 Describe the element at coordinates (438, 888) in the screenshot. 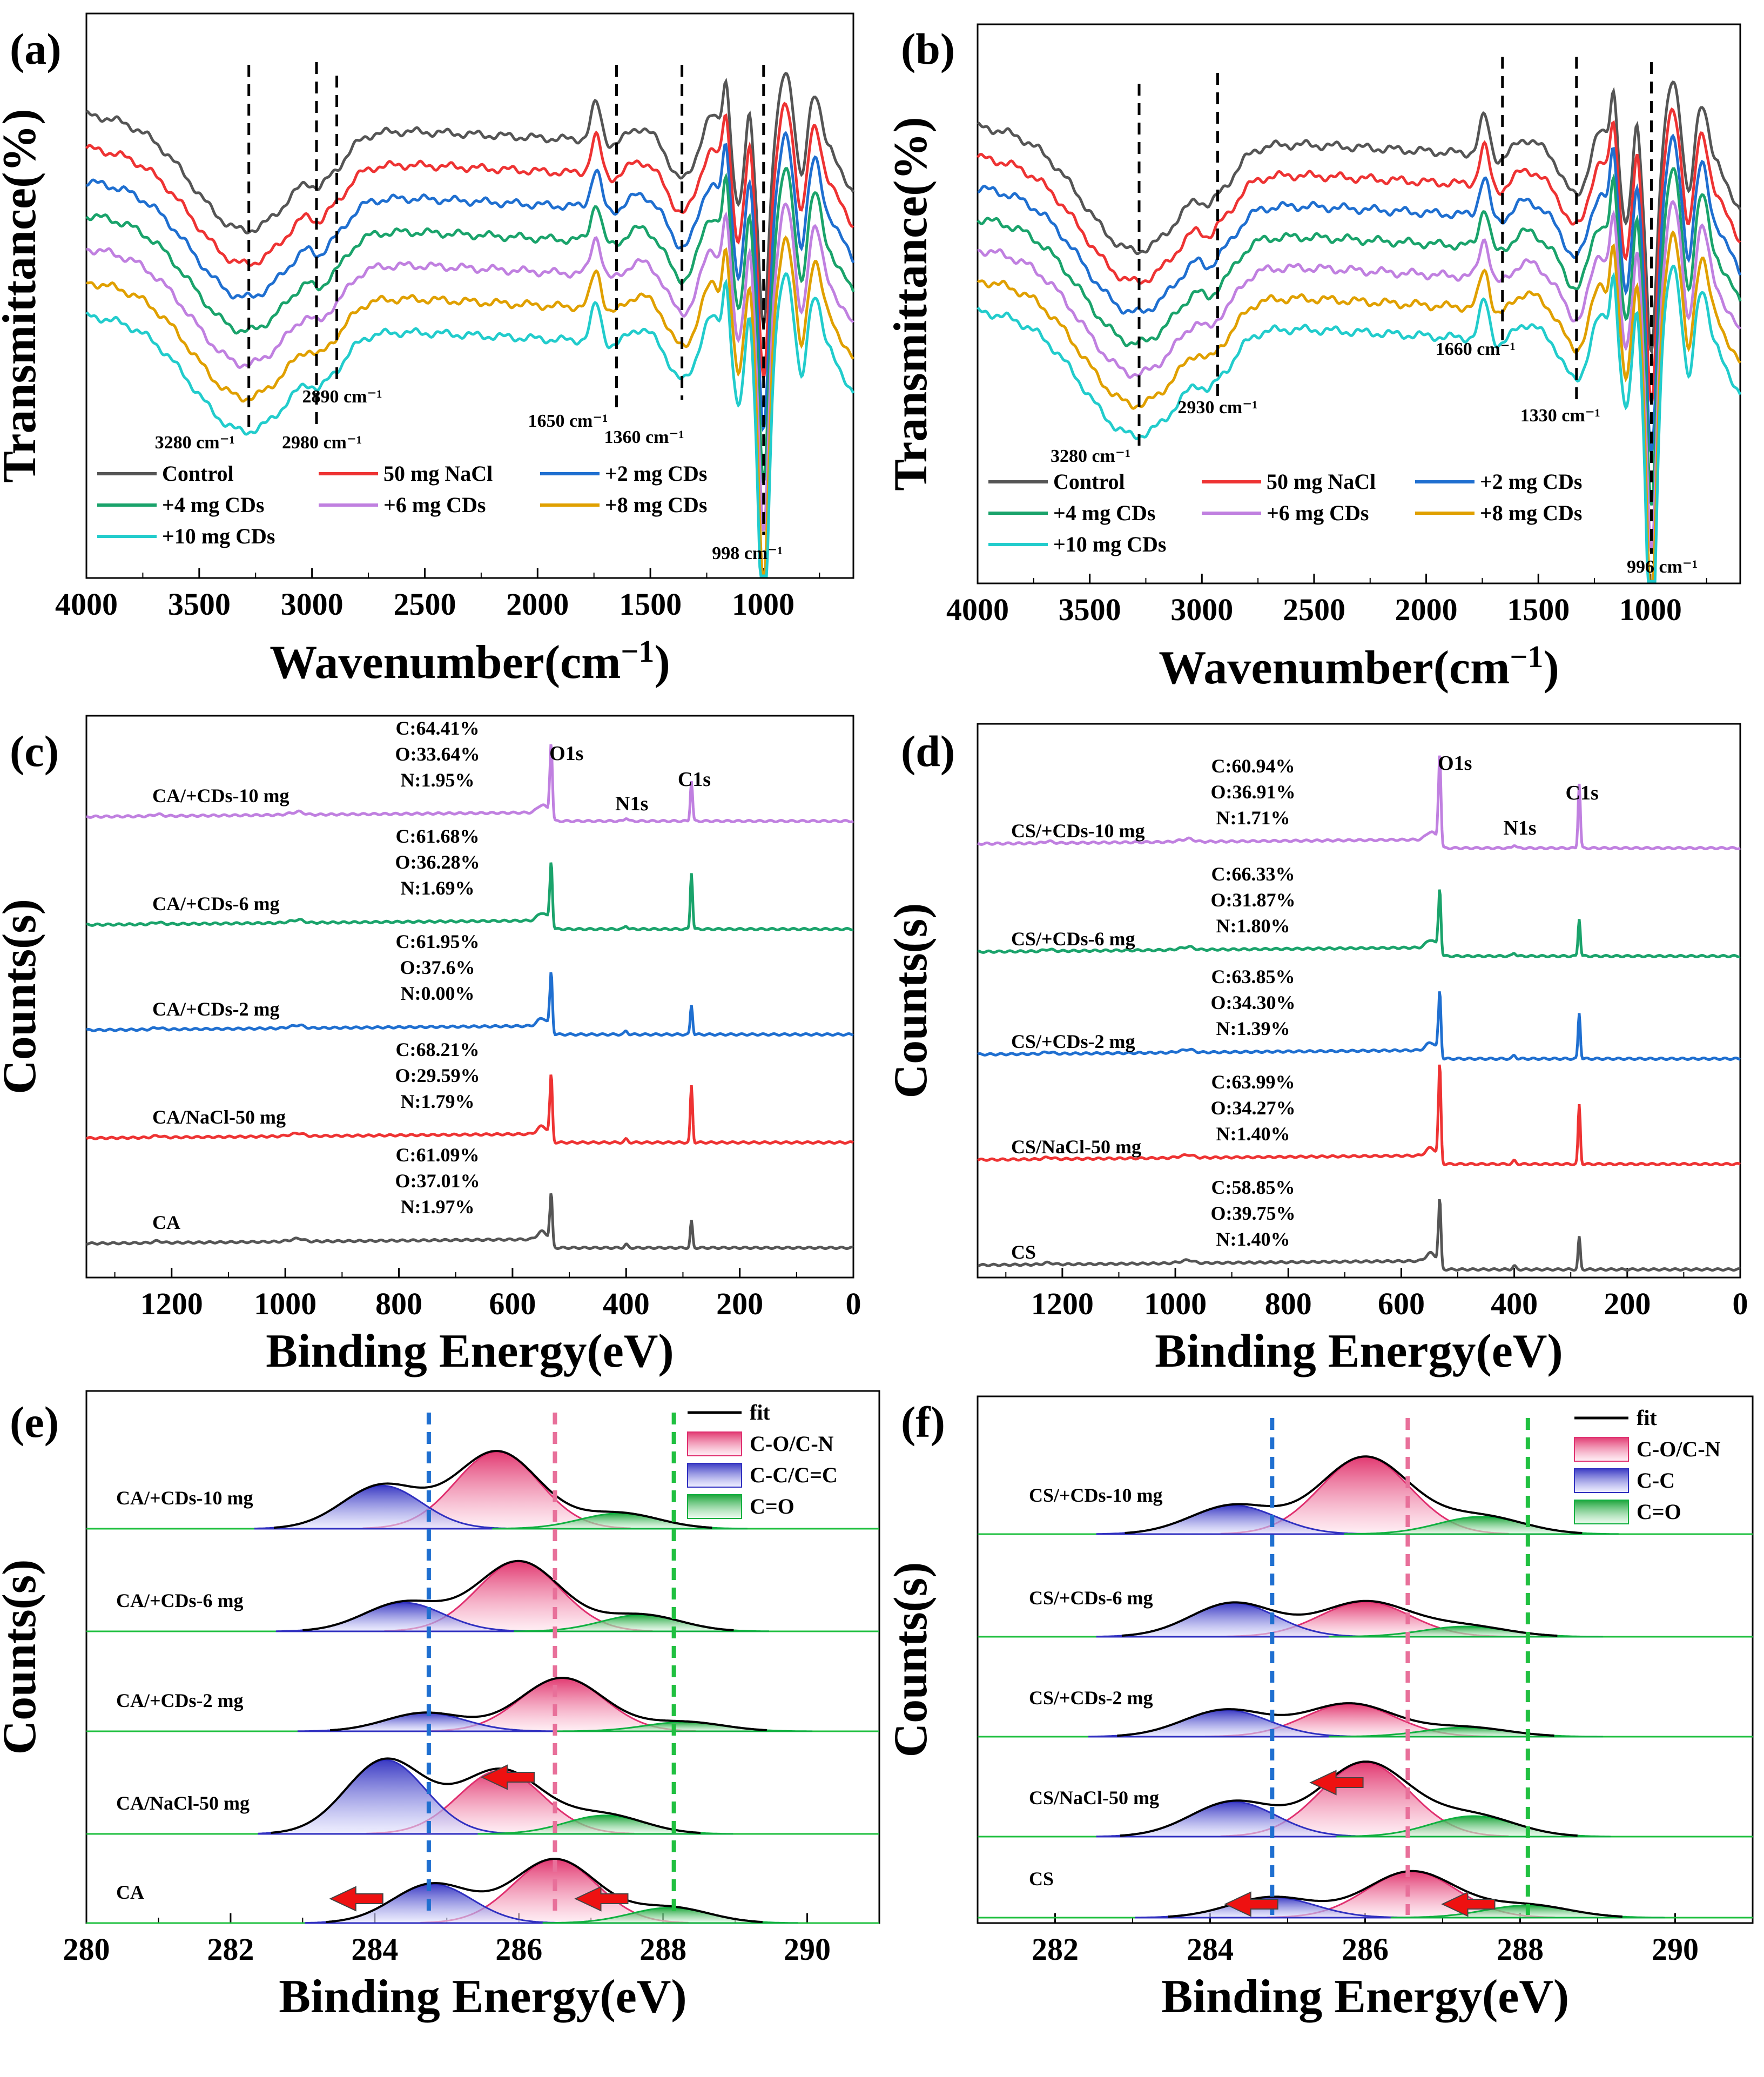

I see `composition-label: N:1.69%` at that location.